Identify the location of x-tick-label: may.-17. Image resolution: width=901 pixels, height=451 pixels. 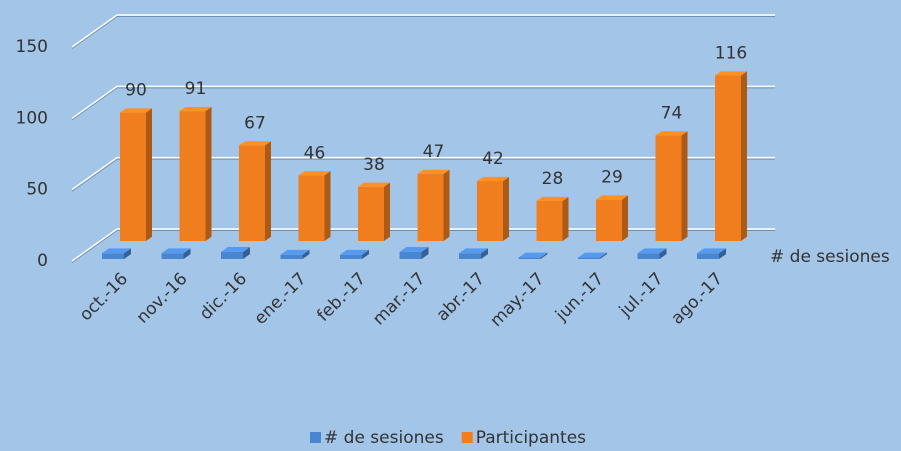
(517, 300).